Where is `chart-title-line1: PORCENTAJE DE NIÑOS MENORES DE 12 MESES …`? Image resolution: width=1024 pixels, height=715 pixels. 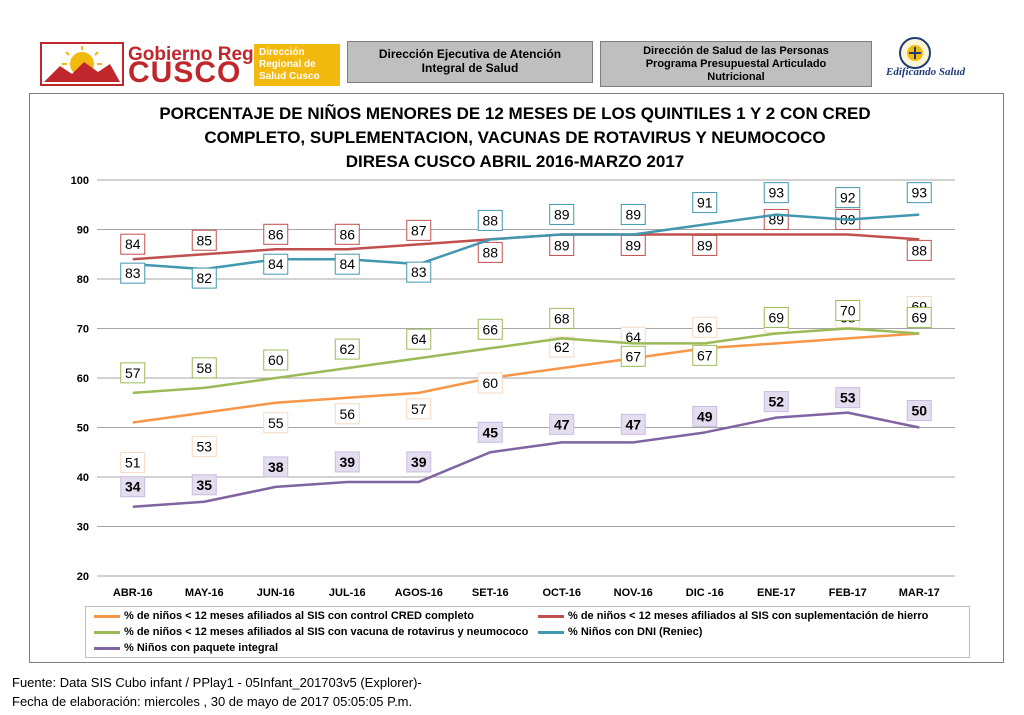 chart-title-line1: PORCENTAJE DE NIÑOS MENORES DE 12 MESES … is located at coordinates (515, 113).